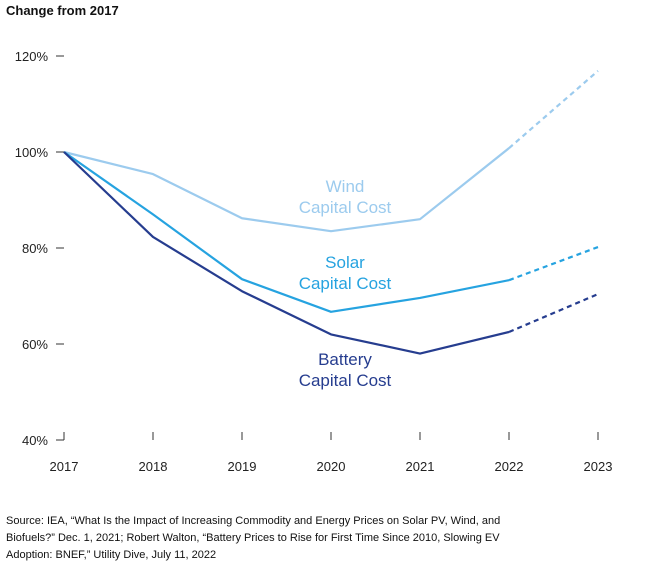  What do you see at coordinates (509, 466) in the screenshot?
I see `x-tick-label: 2022` at bounding box center [509, 466].